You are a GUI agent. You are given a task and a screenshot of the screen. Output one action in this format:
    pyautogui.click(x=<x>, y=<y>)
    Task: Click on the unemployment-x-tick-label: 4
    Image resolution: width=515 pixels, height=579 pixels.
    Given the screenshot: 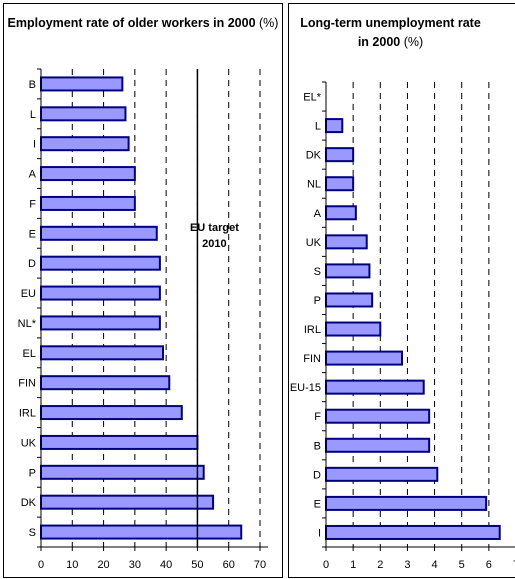 What is the action you would take?
    pyautogui.click(x=435, y=565)
    